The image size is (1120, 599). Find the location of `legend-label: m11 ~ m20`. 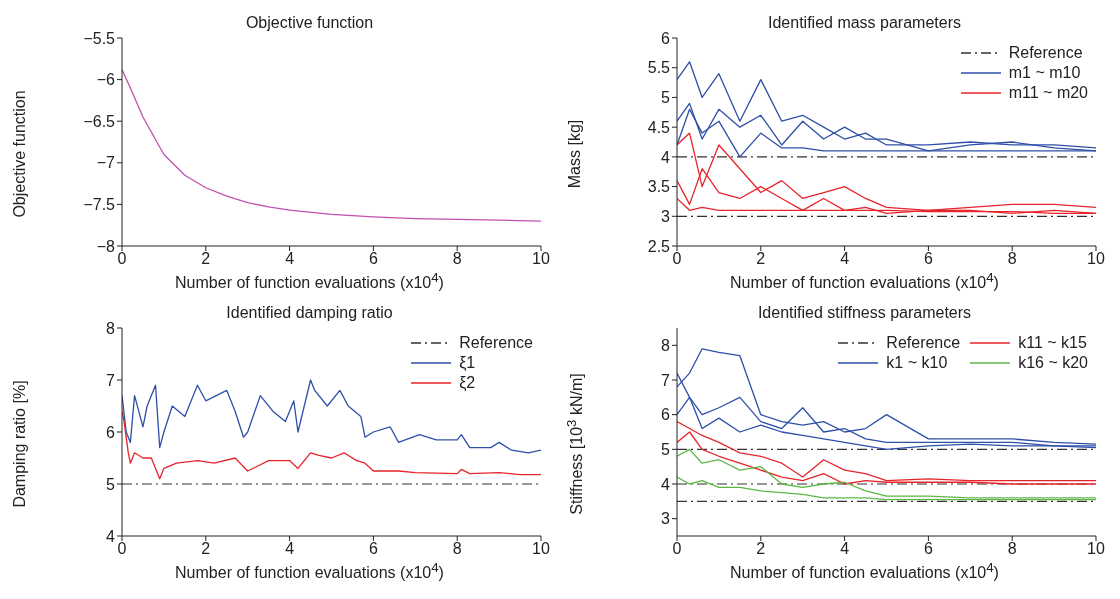

legend-label: m11 ~ m20 is located at coordinates (1048, 93).